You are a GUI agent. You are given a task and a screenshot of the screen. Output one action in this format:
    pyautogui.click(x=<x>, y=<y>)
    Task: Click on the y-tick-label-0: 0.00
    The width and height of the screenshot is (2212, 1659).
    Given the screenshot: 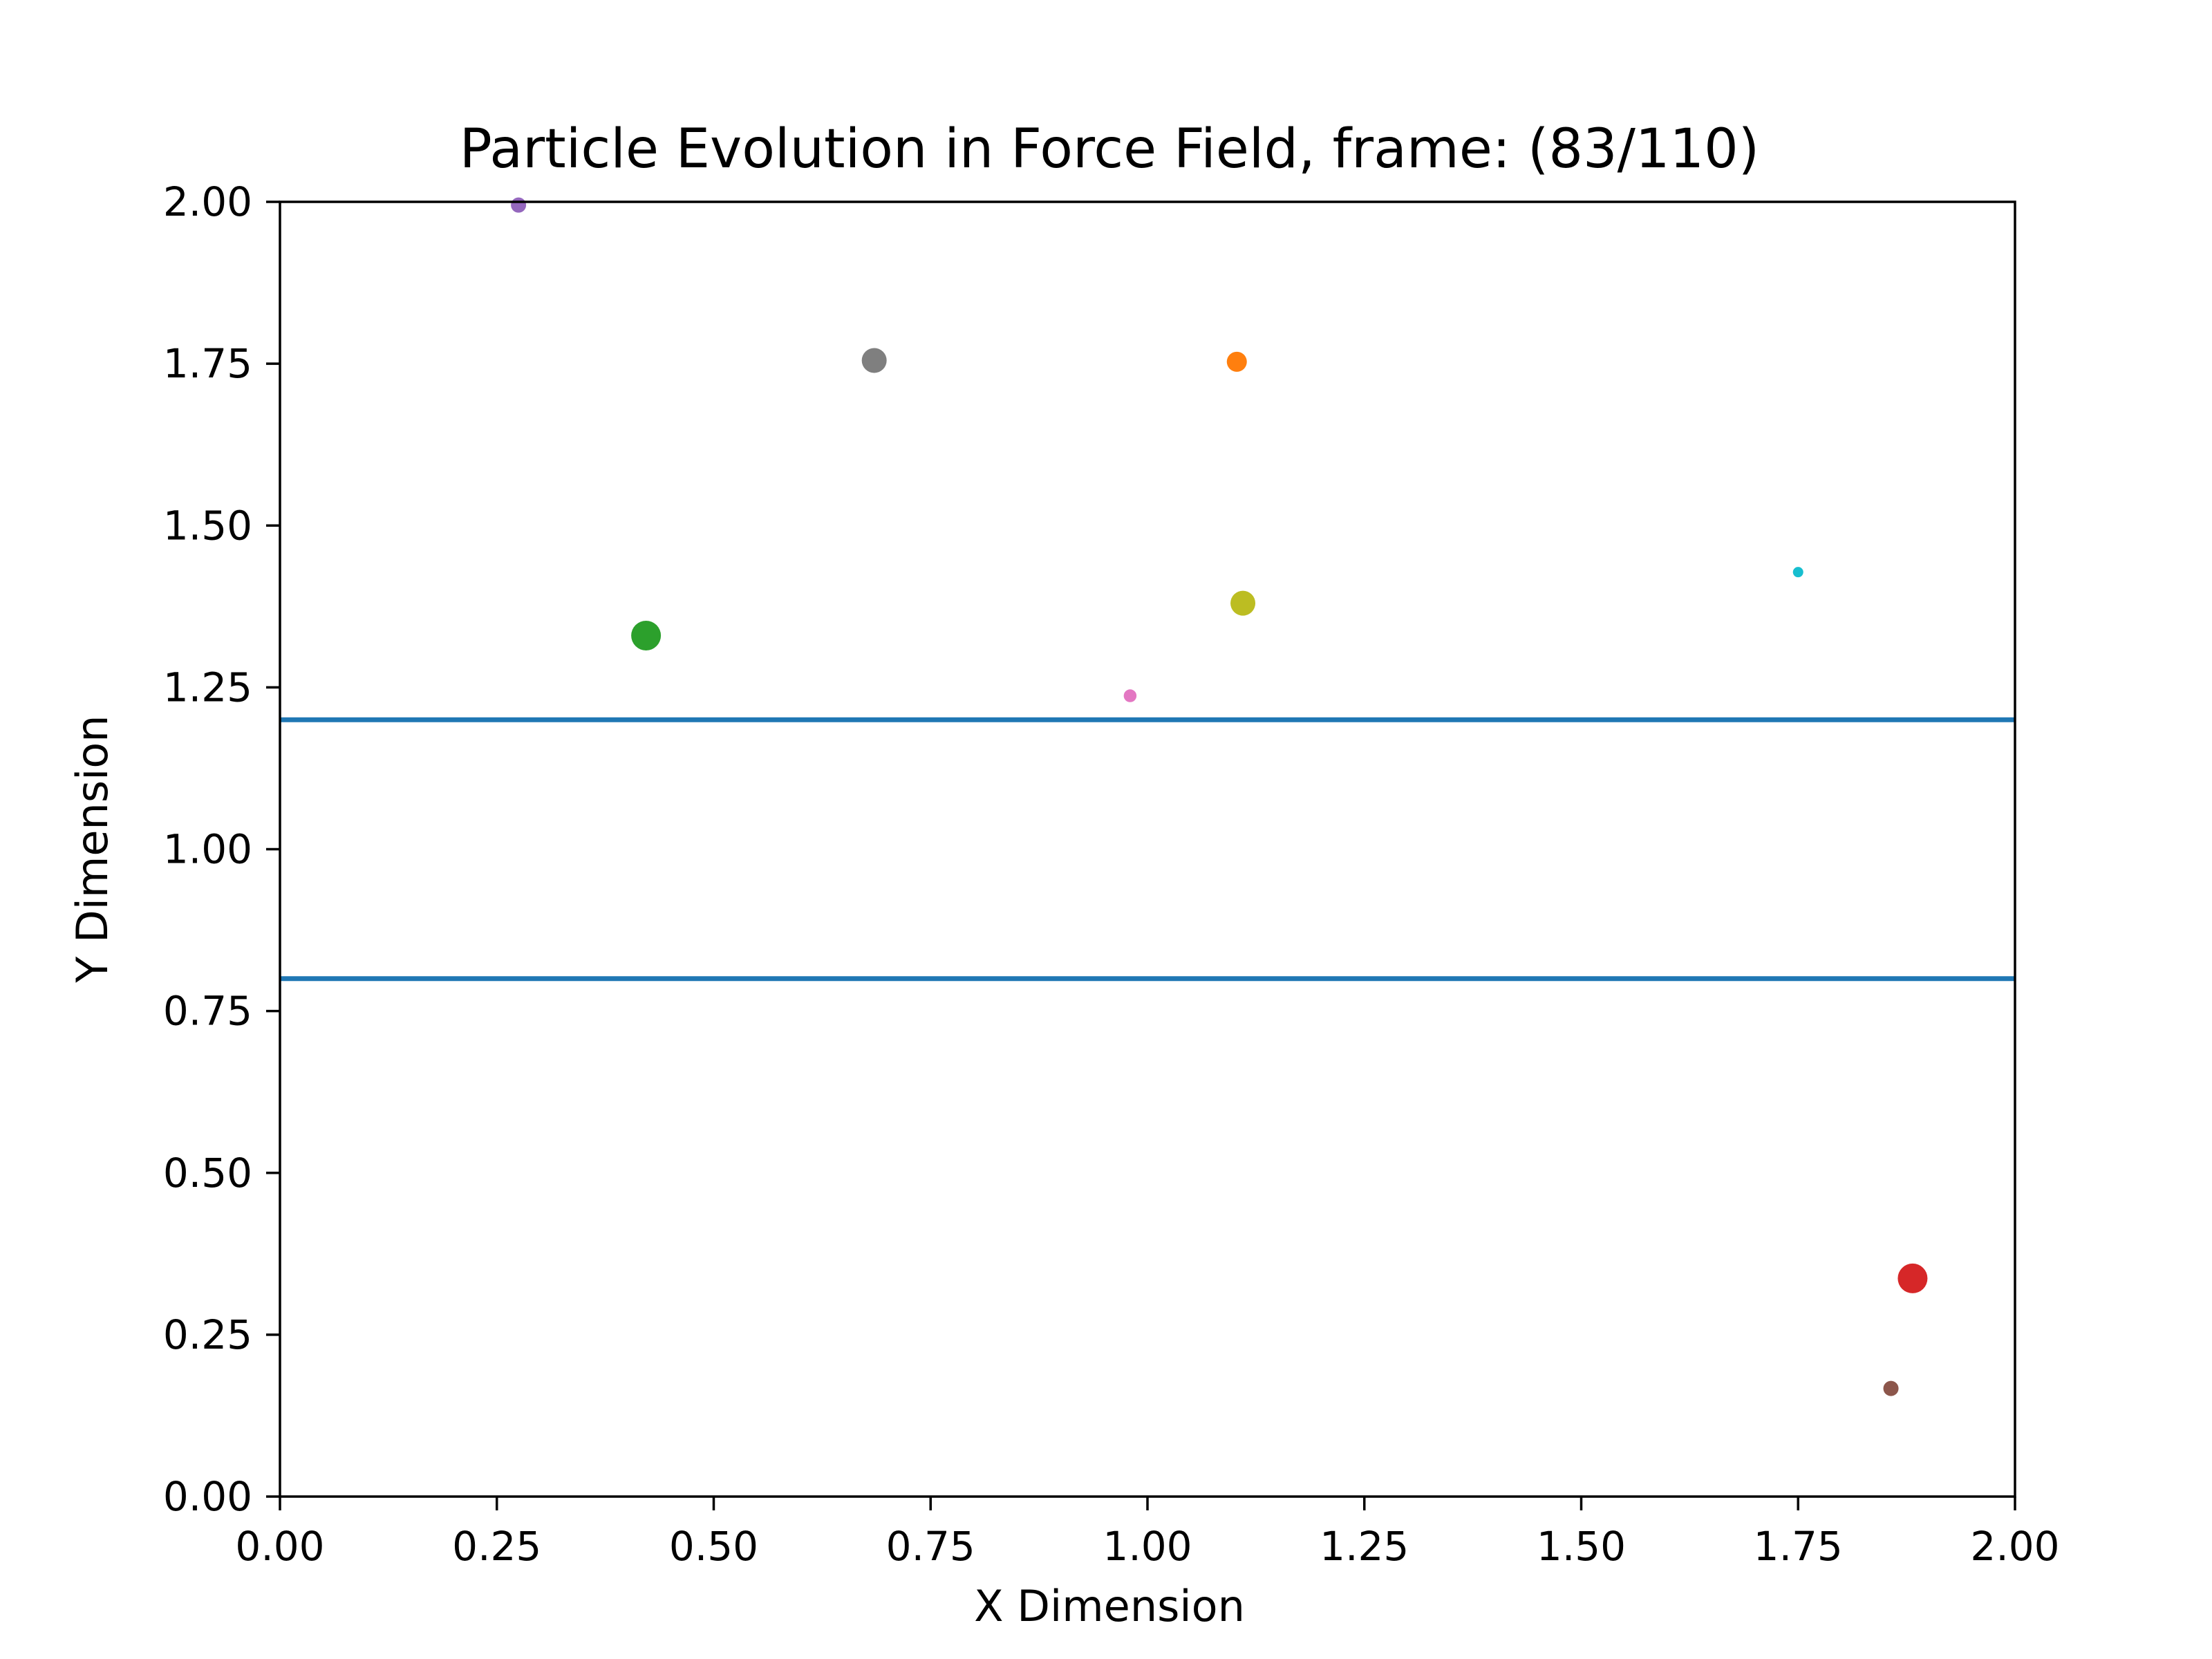 What is the action you would take?
    pyautogui.click(x=208, y=1497)
    